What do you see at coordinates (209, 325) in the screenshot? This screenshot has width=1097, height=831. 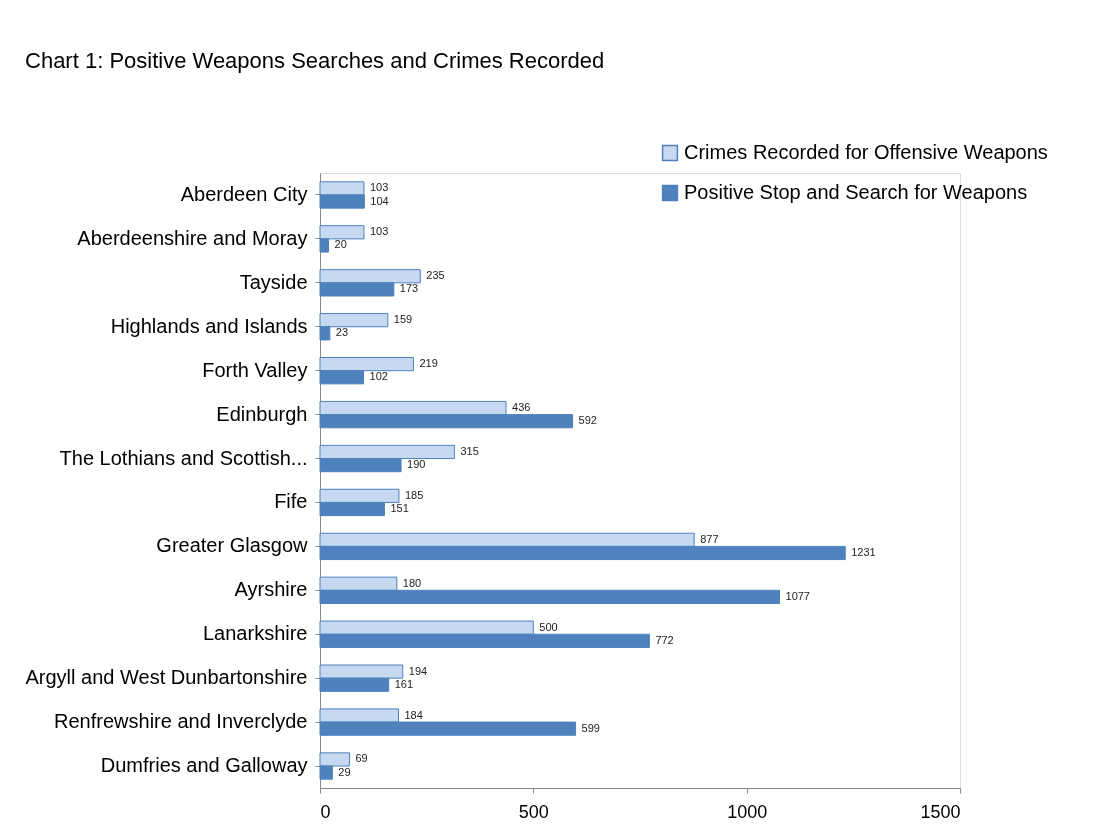 I see `y-tick-label: Highlands and Islands` at bounding box center [209, 325].